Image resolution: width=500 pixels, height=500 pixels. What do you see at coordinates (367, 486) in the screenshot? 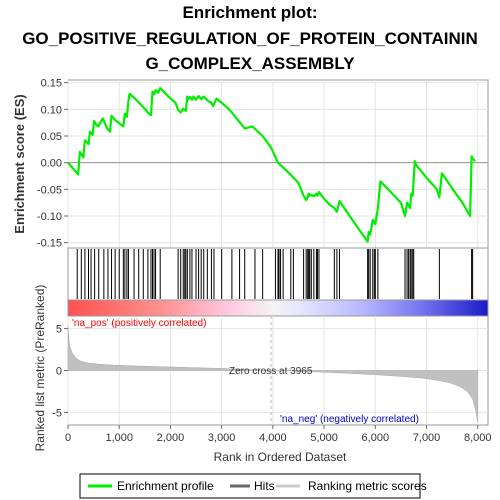
I see `legend-metric-label: Ranking metric scores` at bounding box center [367, 486].